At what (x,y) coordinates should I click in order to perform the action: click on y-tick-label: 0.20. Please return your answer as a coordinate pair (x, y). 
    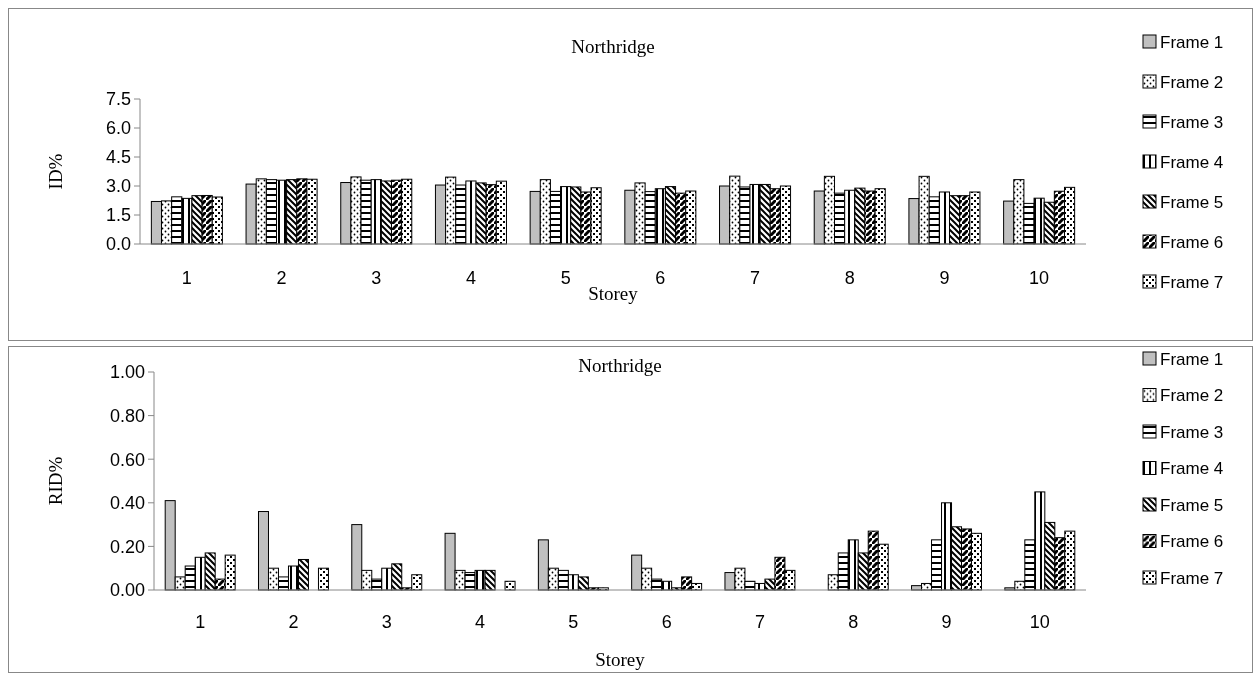
    Looking at the image, I should click on (127, 546).